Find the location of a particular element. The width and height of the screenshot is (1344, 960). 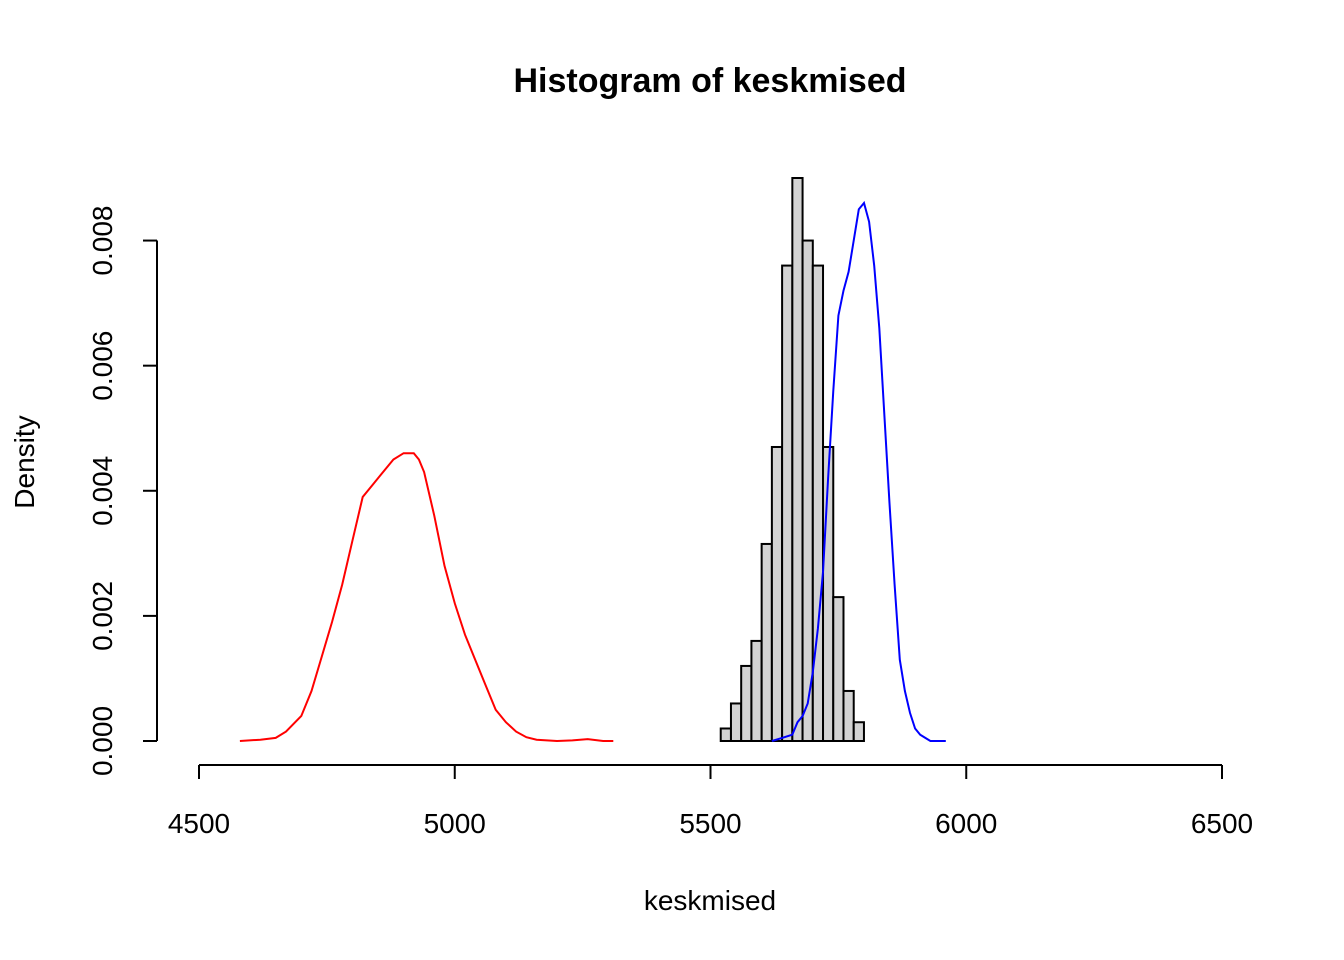

y-tick-label: 0.000 is located at coordinates (102, 741).